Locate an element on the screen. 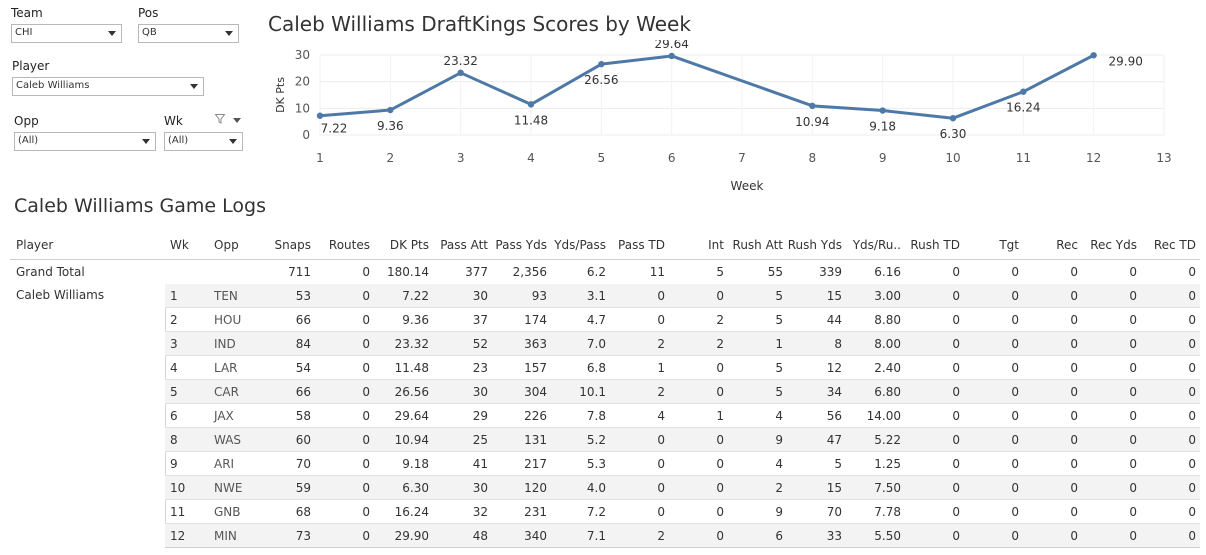 This screenshot has width=1206, height=555. cell-snaps: 73 is located at coordinates (303, 536).